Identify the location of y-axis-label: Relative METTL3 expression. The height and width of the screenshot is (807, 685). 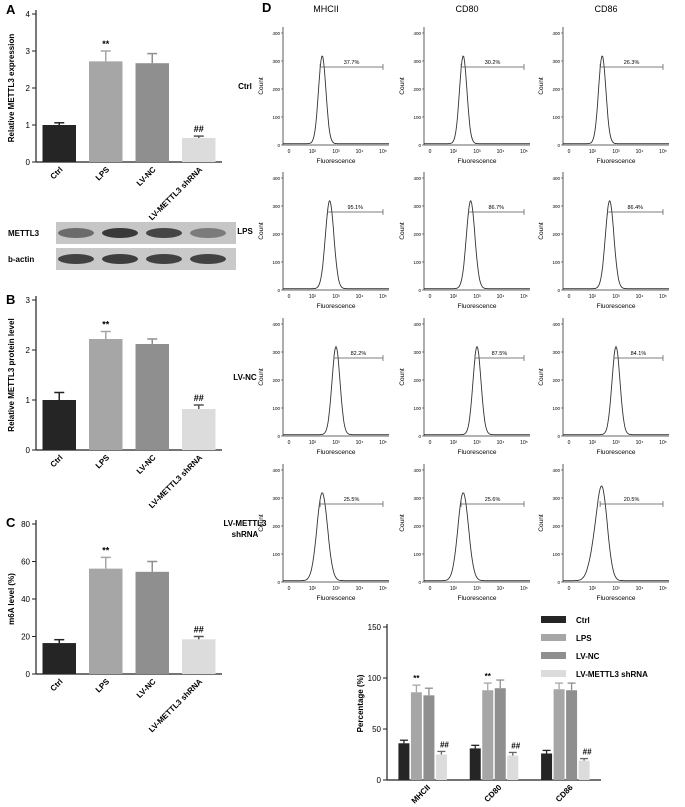
(11, 88).